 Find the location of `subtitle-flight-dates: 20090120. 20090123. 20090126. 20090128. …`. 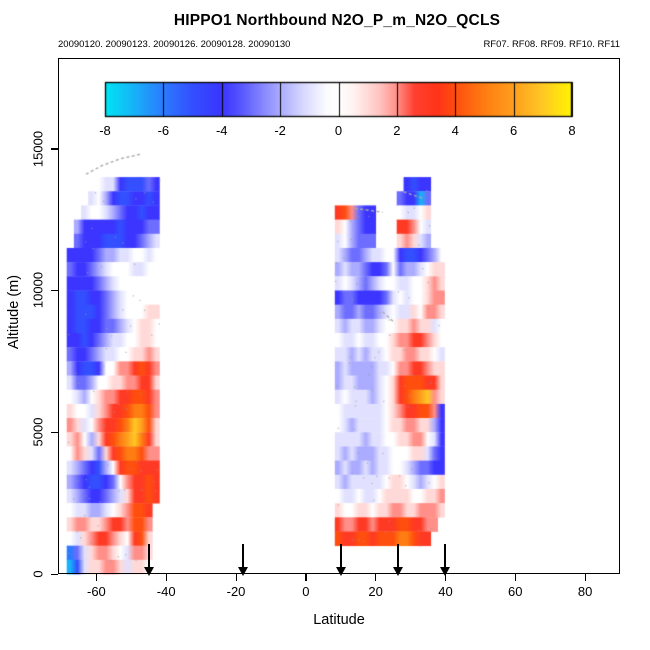

subtitle-flight-dates: 20090120. 20090123. 20090126. 20090128. … is located at coordinates (174, 44).